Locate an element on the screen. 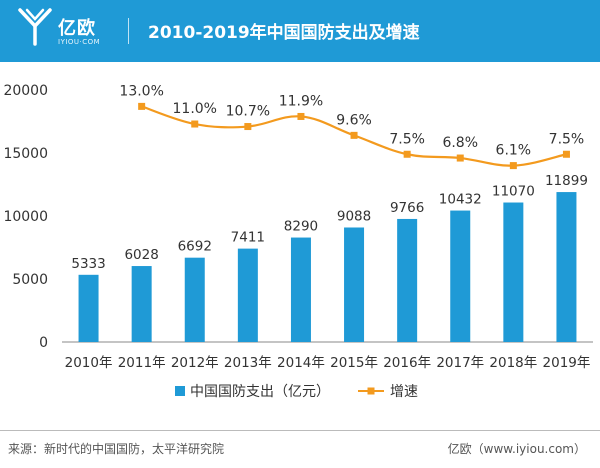 This screenshot has height=468, width=600. x-tick-label: 2018年 is located at coordinates (513, 363).